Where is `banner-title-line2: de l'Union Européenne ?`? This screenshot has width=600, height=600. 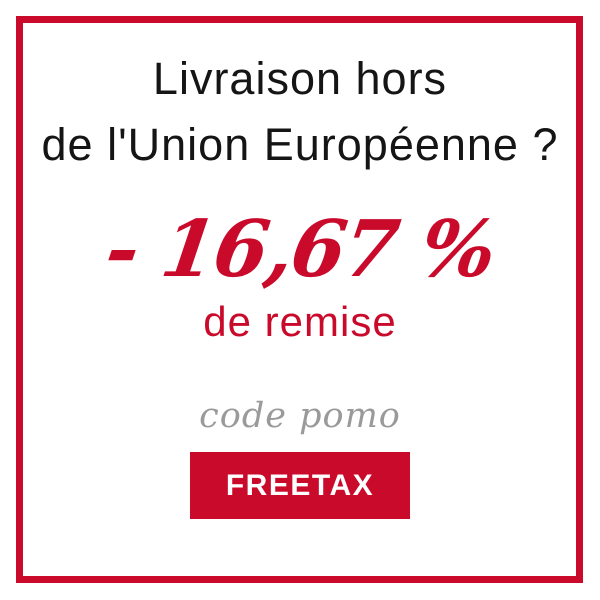
banner-title-line2: de l'Union Européenne ? is located at coordinates (300, 144).